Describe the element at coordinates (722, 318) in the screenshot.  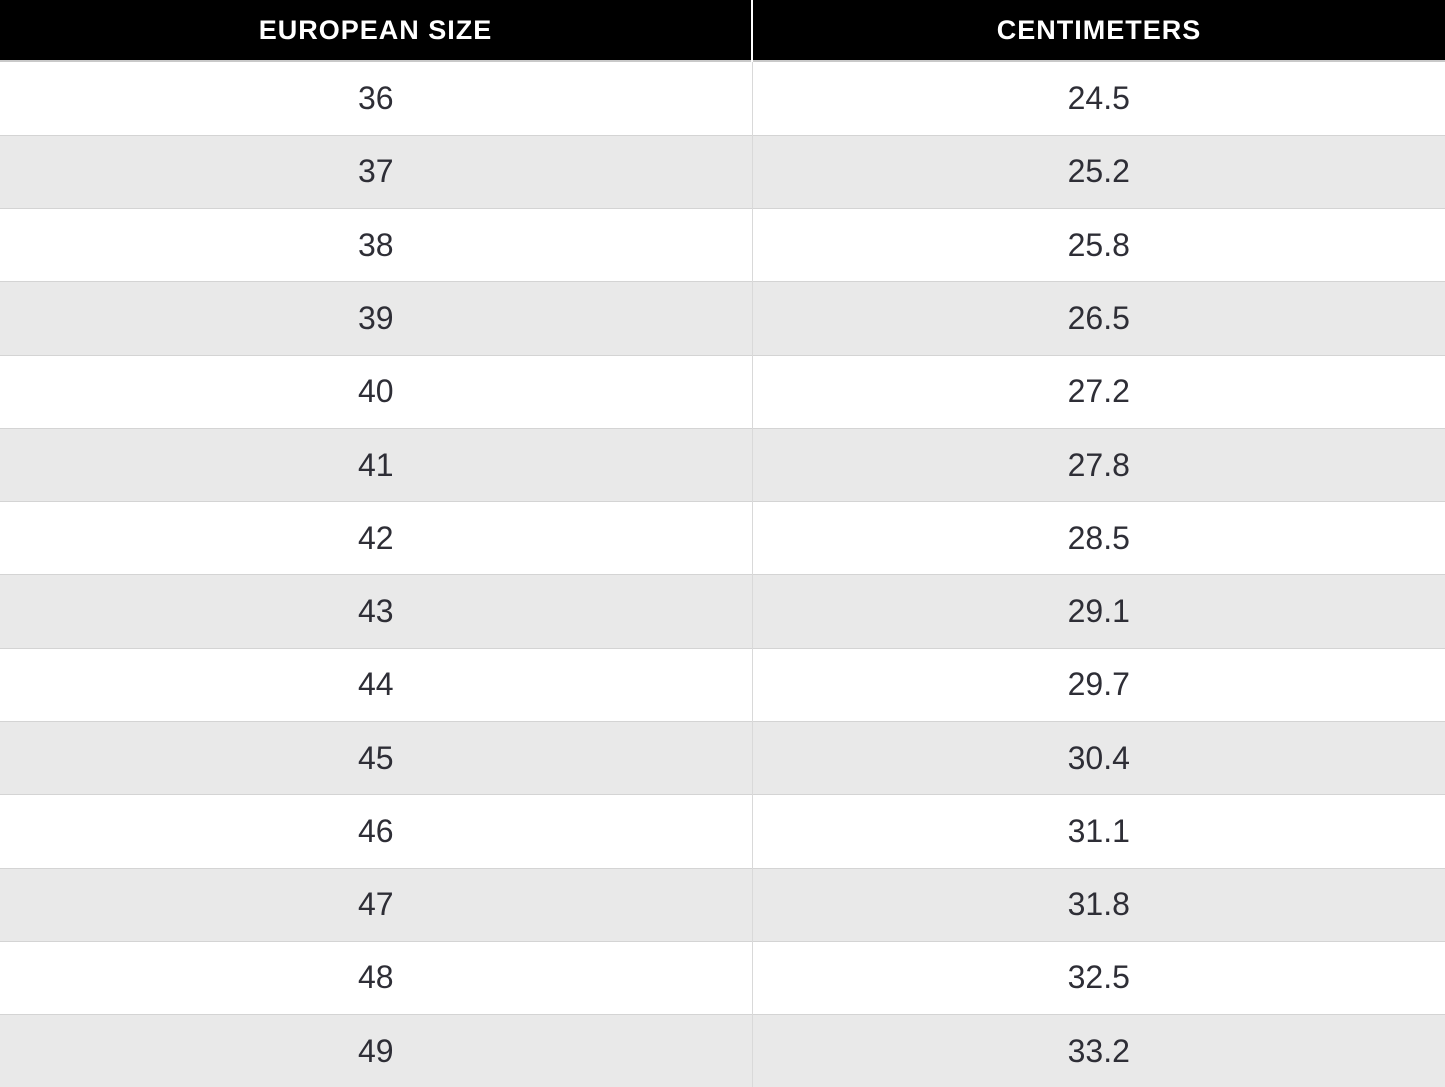
I see `table-row: 39 26.5` at that location.